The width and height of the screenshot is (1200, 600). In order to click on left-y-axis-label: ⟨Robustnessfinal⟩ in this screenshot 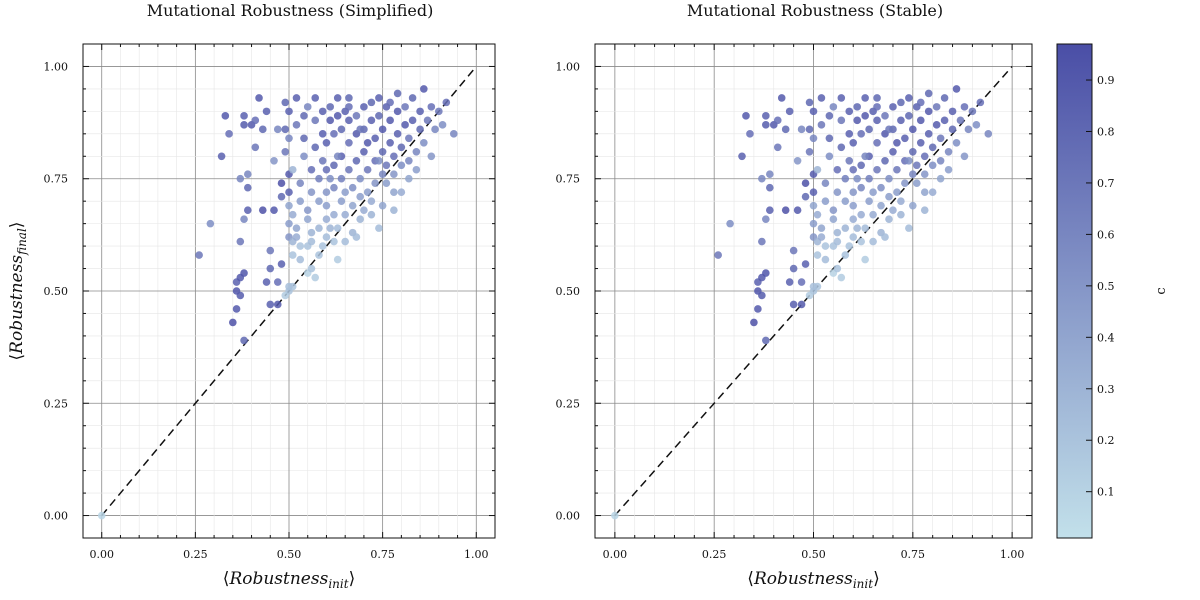, I will do `click(18, 291)`.